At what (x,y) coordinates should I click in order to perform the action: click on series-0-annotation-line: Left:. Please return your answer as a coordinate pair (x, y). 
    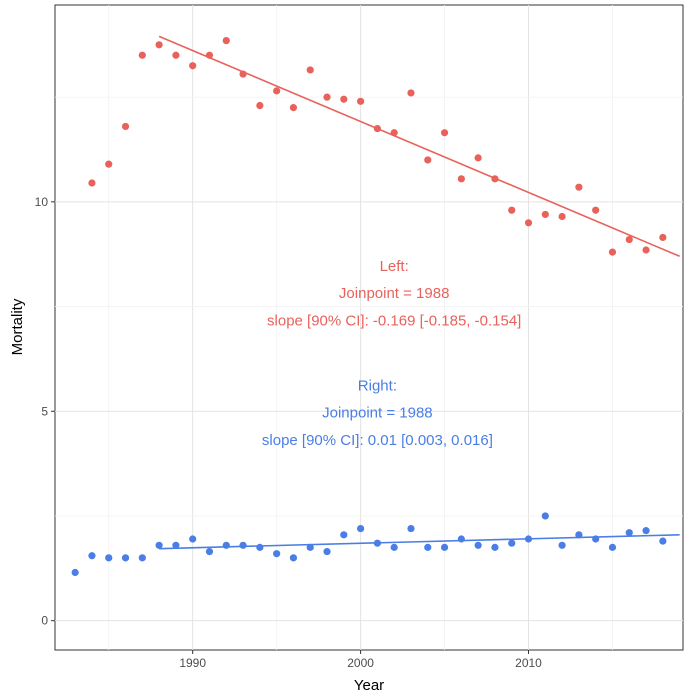
    Looking at the image, I should click on (394, 266).